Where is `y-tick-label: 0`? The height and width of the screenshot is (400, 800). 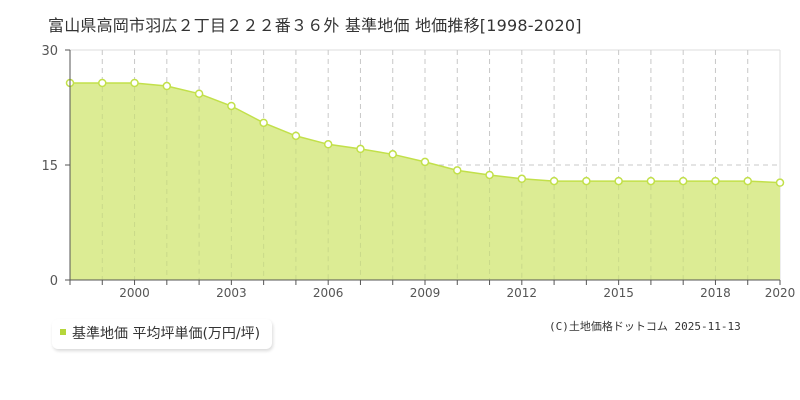 y-tick-label: 0 is located at coordinates (54, 281).